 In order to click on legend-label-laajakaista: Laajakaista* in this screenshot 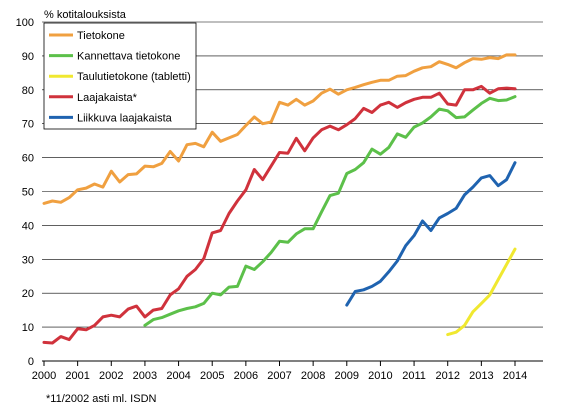, I will do `click(107, 98)`.